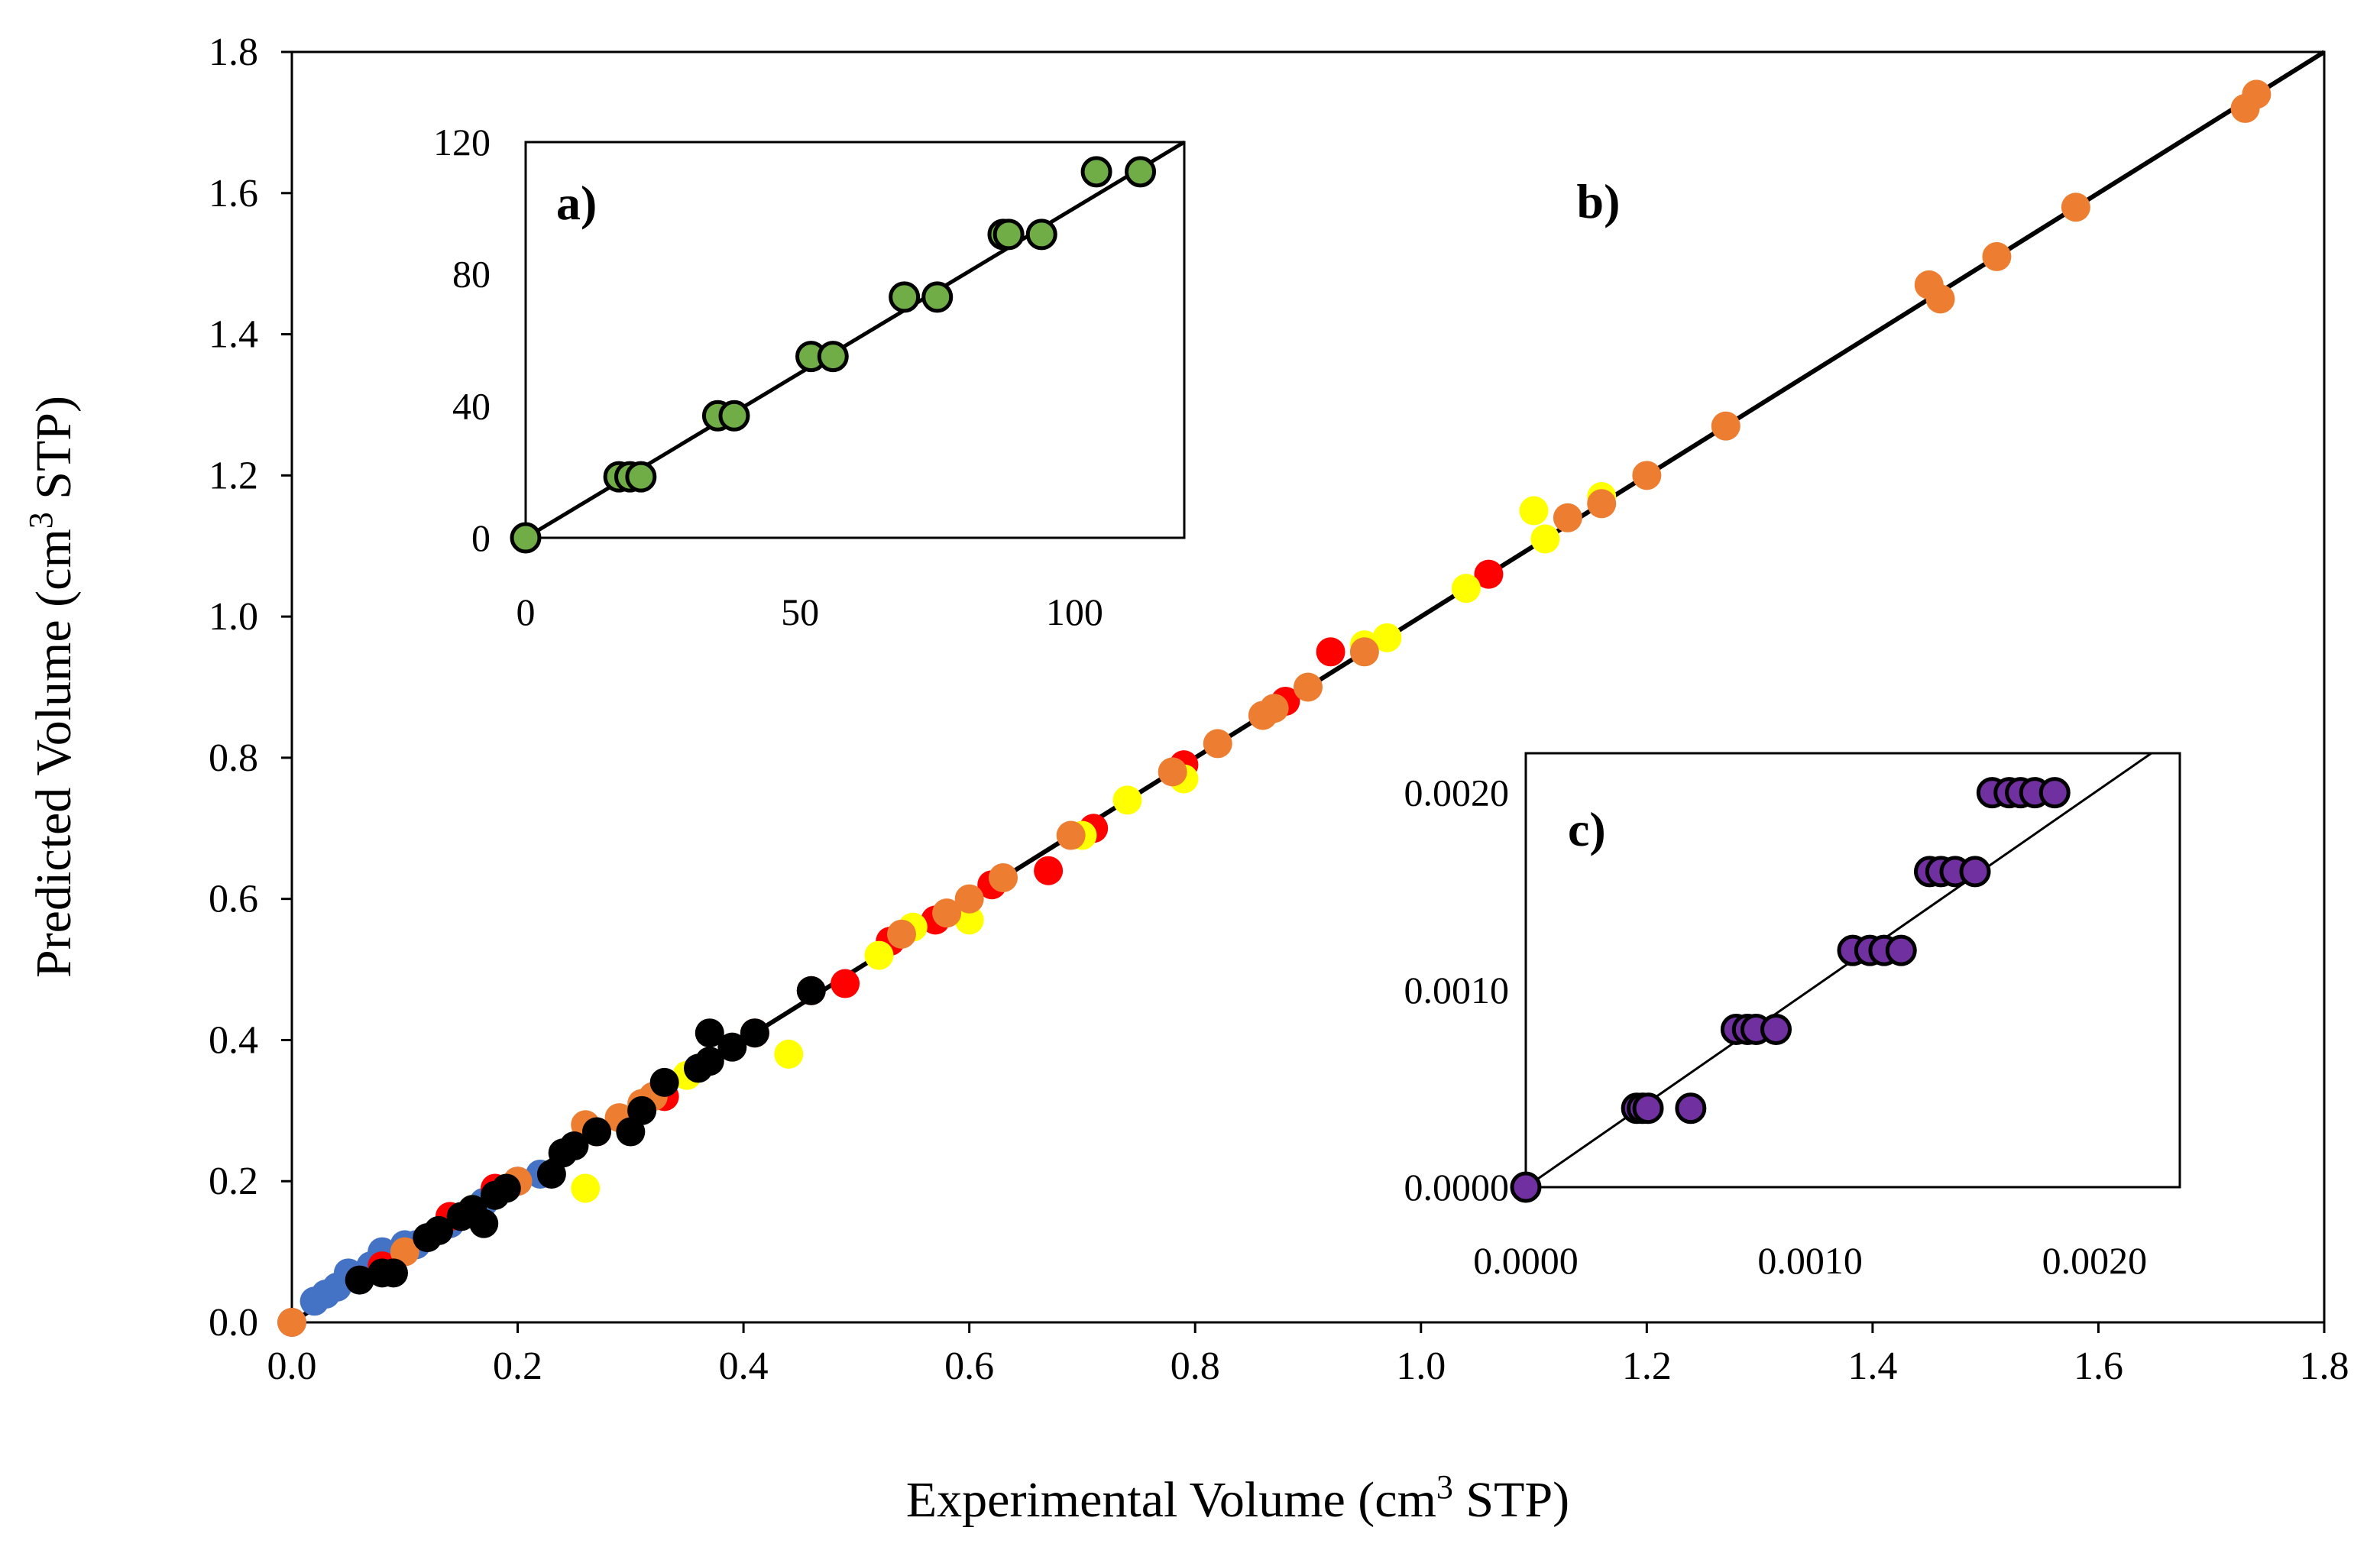 The height and width of the screenshot is (1563, 2380). I want to click on main-y-ticks: 0.0 0.2 0.4 0.6 0.8 1.0 1.2 1.4 1.6 1.8, so click(250, 688).